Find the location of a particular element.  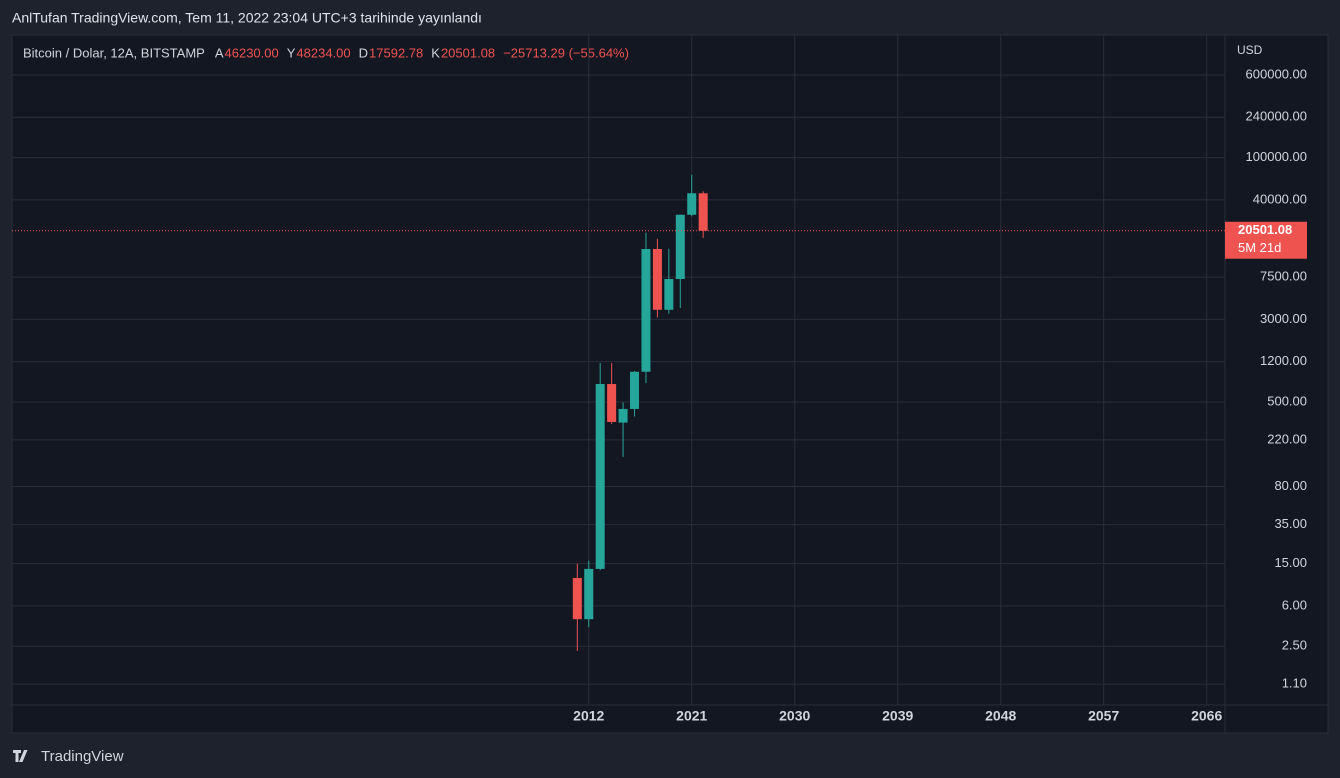

symbol: Bitcoin / Dolar, 12A, BITSTAMP is located at coordinates (114, 52).